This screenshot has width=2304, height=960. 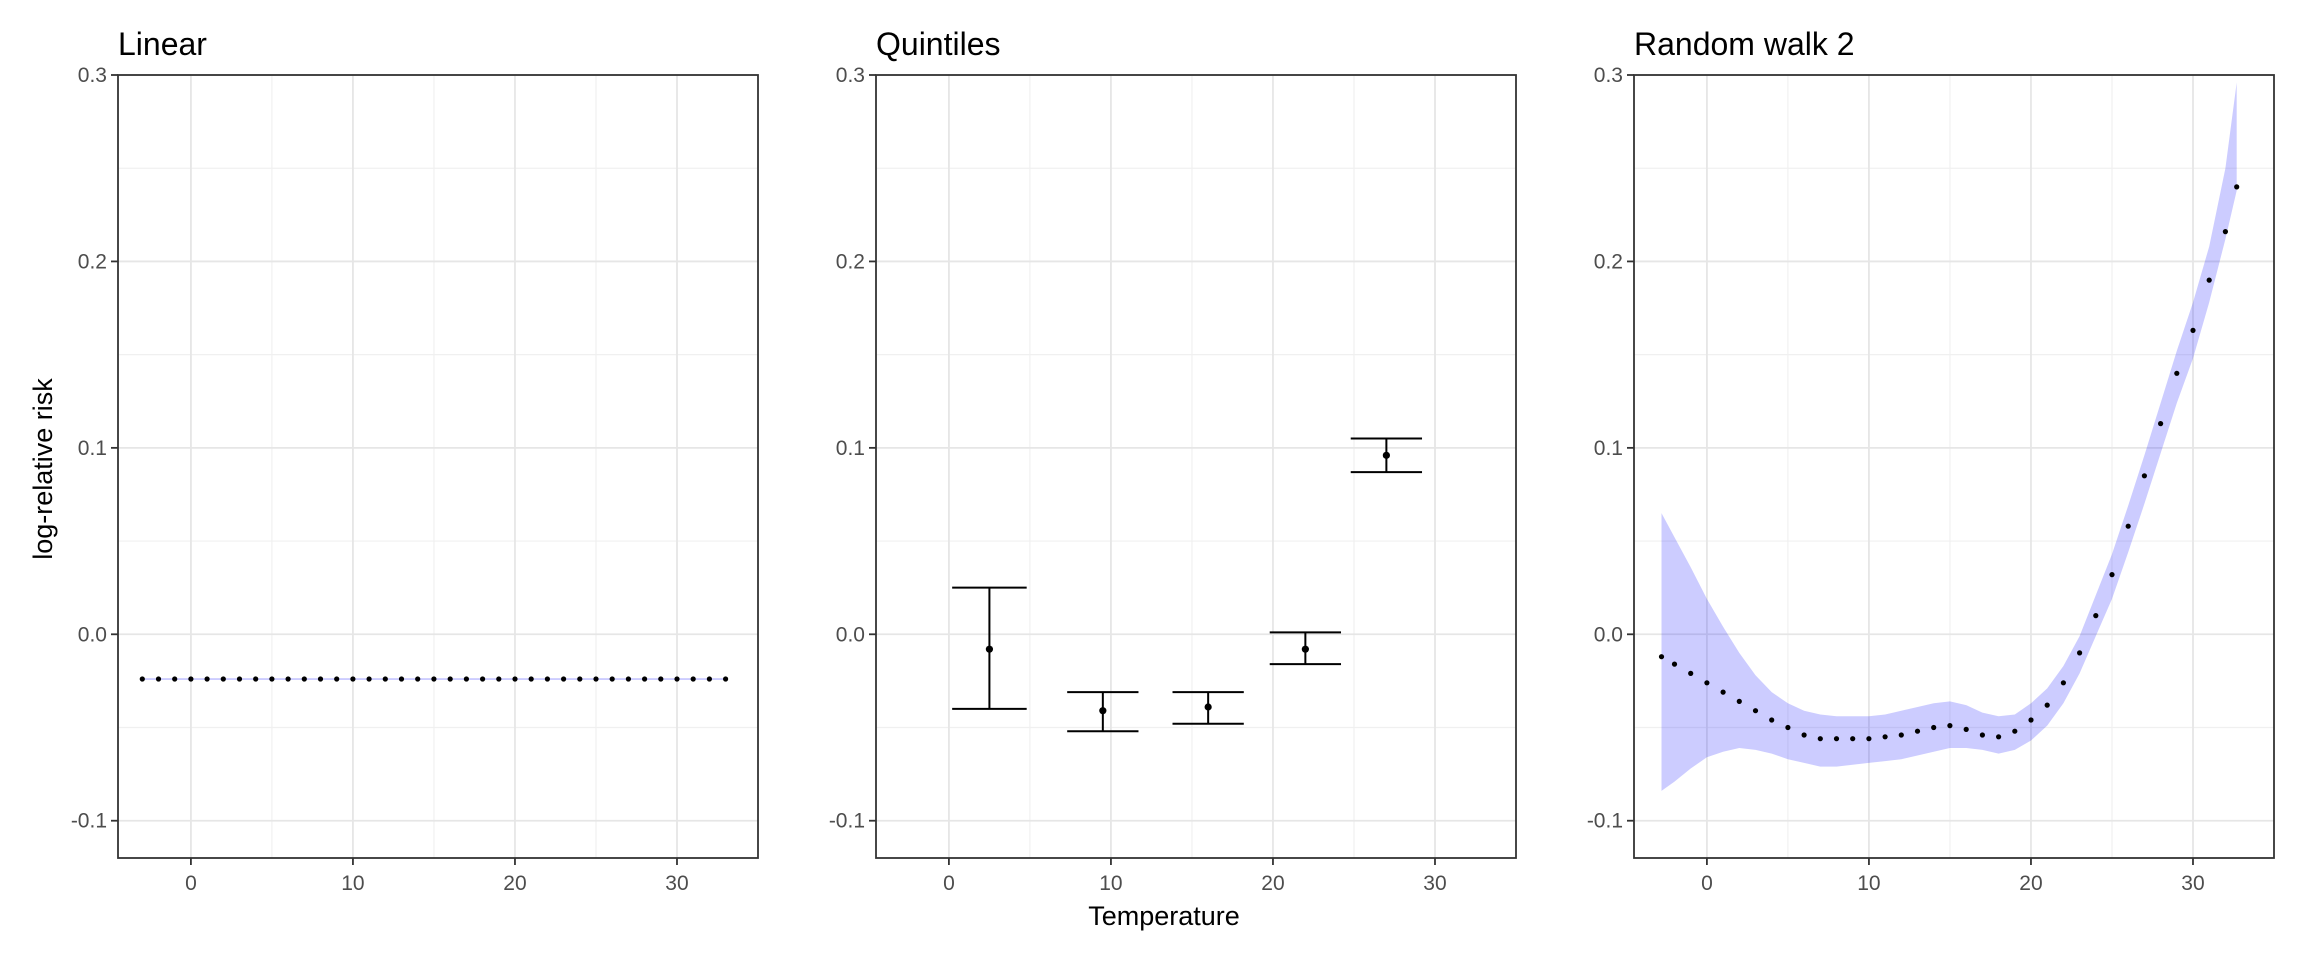 What do you see at coordinates (1164, 916) in the screenshot?
I see `x-axis-label: Temperature` at bounding box center [1164, 916].